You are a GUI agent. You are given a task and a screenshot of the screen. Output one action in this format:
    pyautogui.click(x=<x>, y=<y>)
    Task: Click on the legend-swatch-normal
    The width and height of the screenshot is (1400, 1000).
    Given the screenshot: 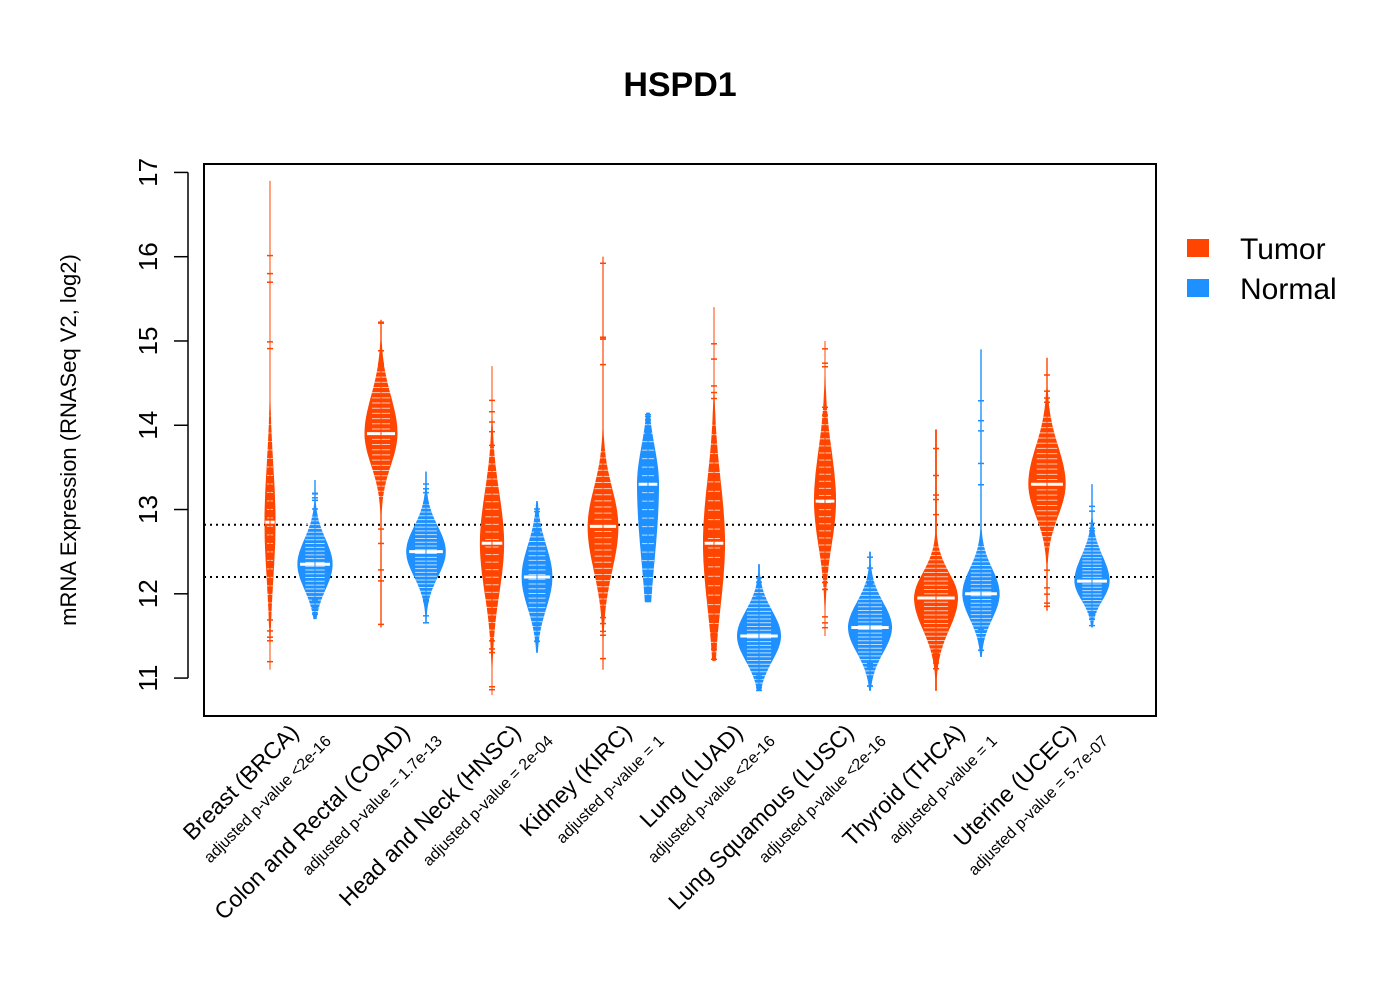 What is the action you would take?
    pyautogui.click(x=1198, y=288)
    